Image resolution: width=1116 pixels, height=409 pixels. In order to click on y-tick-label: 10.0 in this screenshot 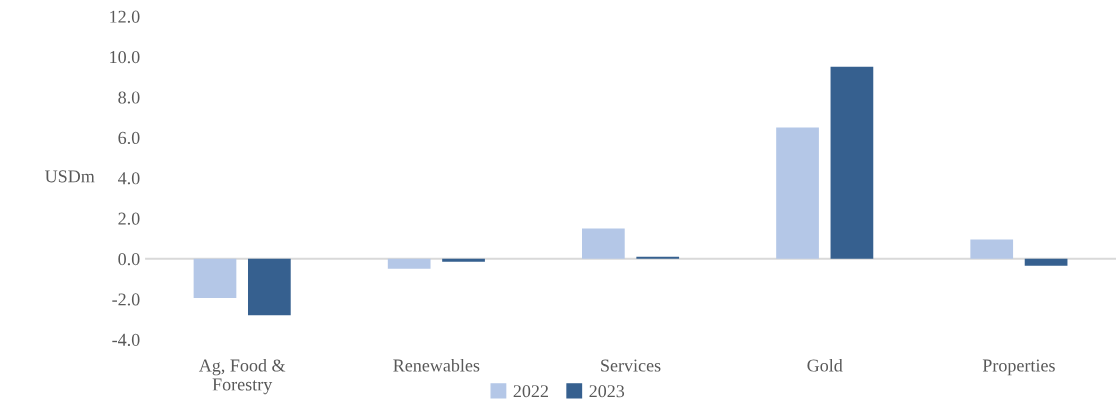, I will do `click(125, 57)`.